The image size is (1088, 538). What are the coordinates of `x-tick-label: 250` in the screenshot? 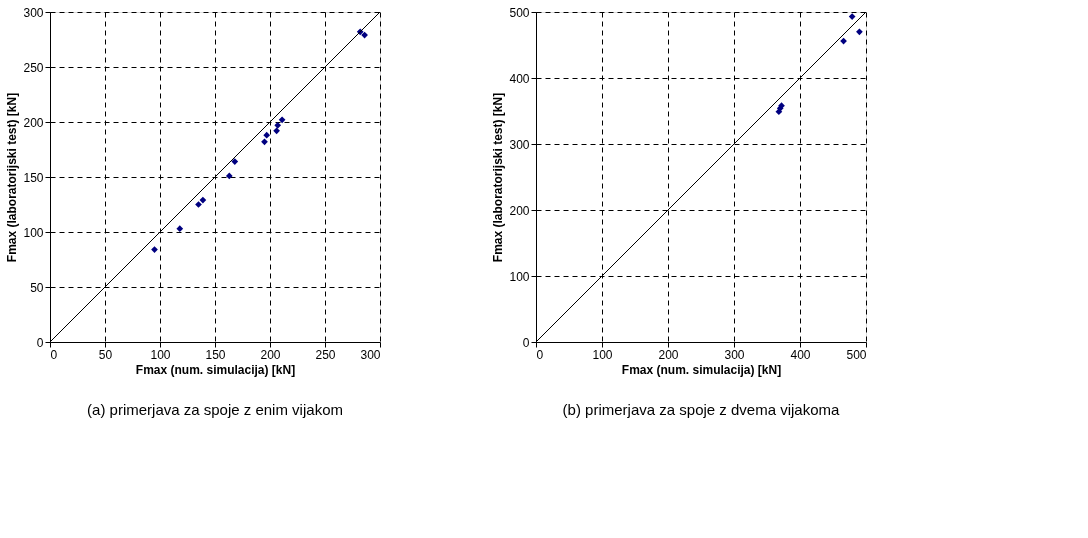 It's located at (325, 354).